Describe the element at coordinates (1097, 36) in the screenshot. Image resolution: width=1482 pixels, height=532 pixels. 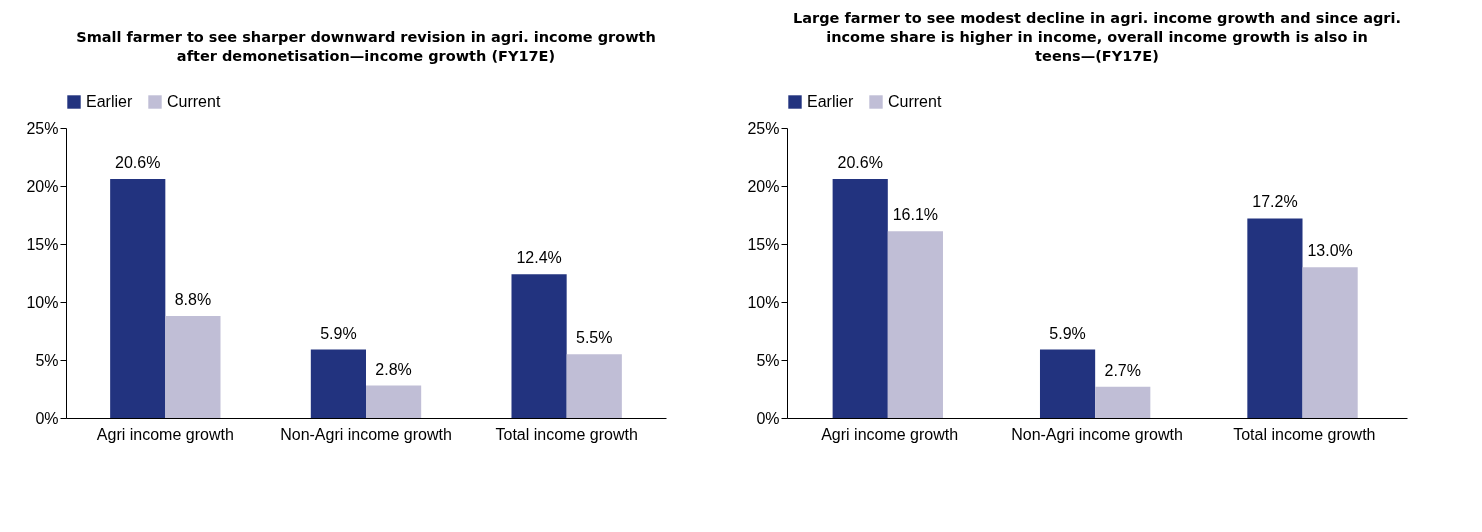
I see `chart-title: Large farmer to see modest decline in agri. income growth and since agri. income share is higher in income, overall income growth is also in teens—(FY17E)` at that location.